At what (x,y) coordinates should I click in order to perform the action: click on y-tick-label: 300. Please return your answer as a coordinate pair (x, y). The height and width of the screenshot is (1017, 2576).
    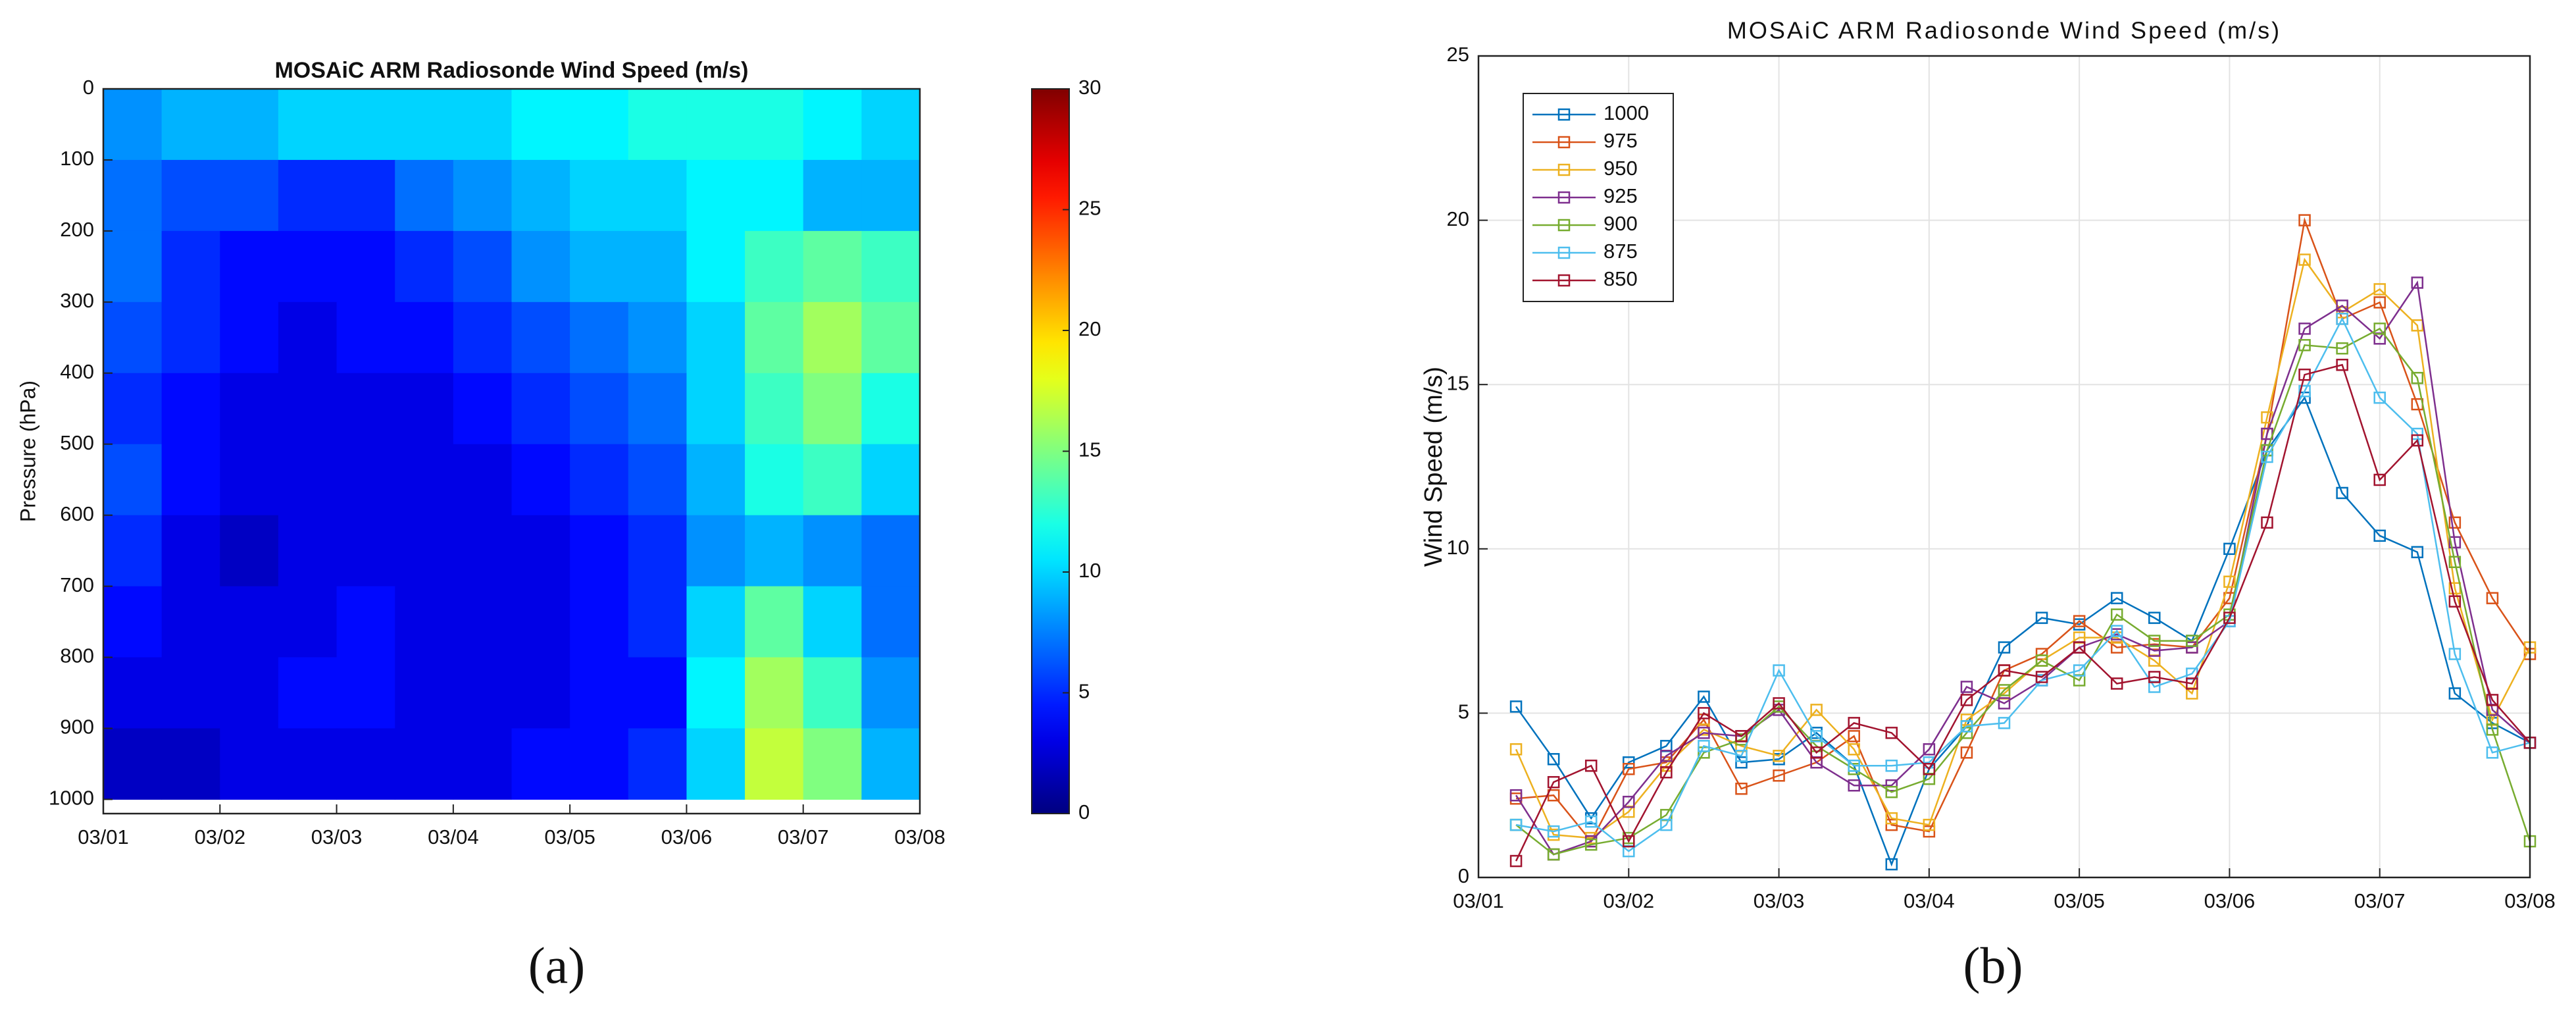
    Looking at the image, I should click on (77, 300).